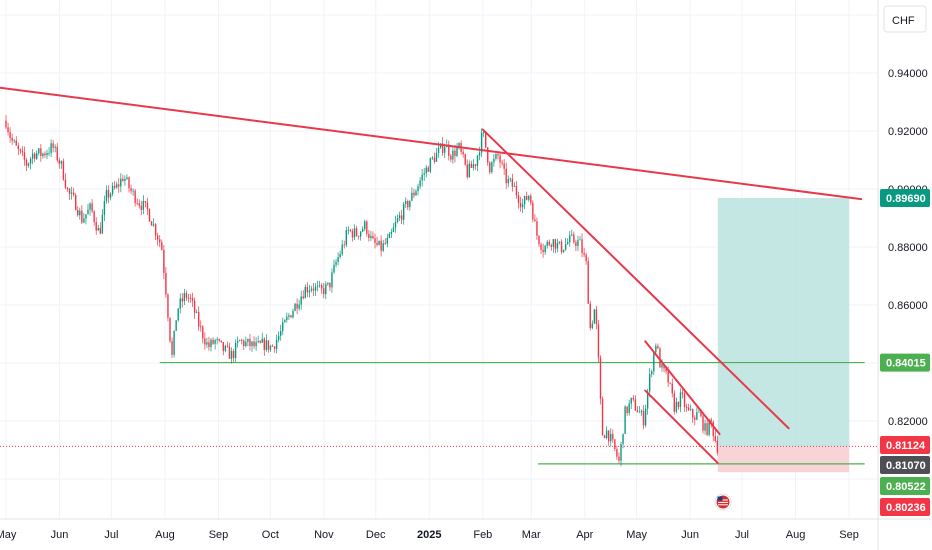  I want to click on price-tag-0.81070, so click(905, 465).